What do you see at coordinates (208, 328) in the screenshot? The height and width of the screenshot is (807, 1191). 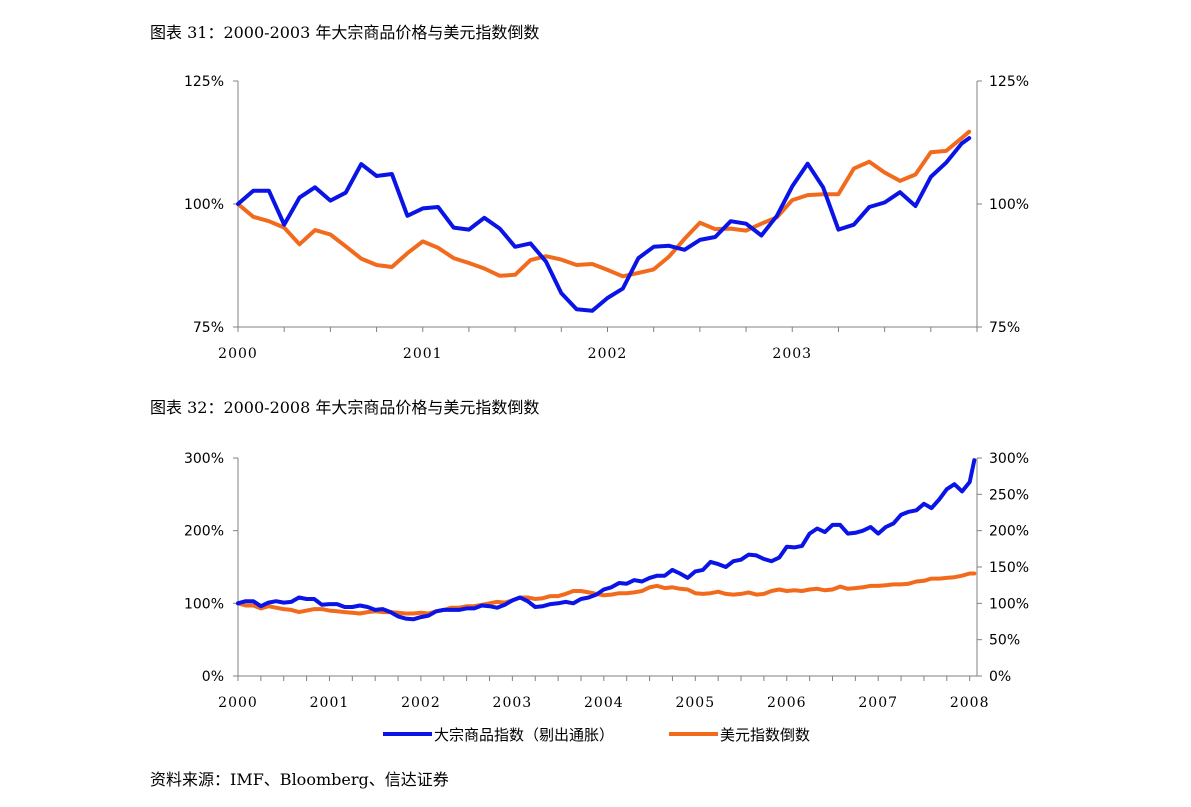 I see `left-y-tick-label: 75%` at bounding box center [208, 328].